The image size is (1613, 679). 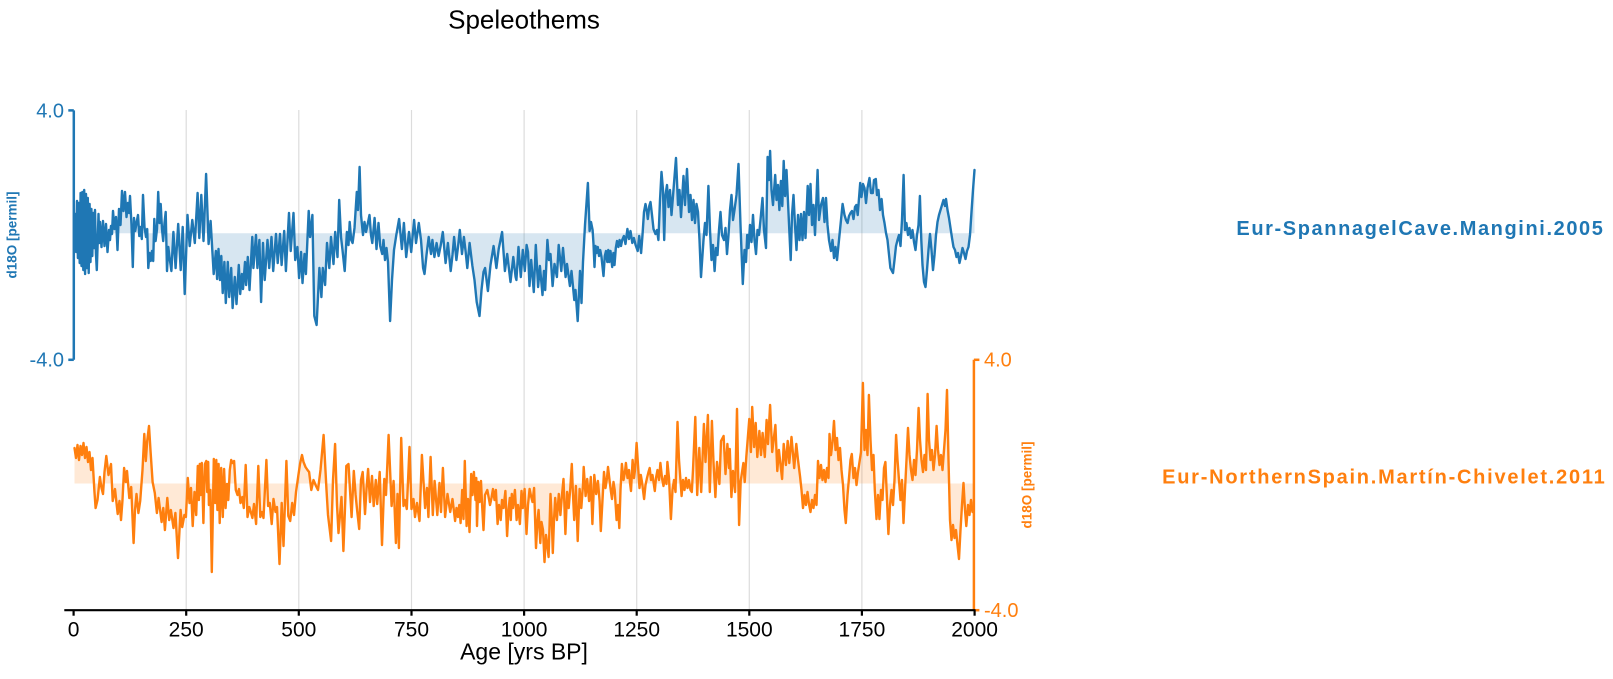 What do you see at coordinates (974, 630) in the screenshot?
I see `svg-text: 2000` at bounding box center [974, 630].